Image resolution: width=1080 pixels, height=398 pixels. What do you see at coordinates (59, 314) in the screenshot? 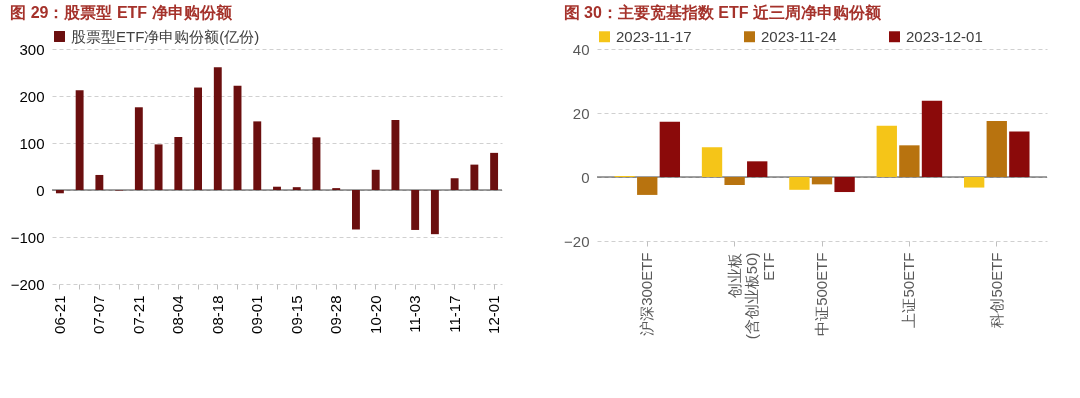
I see `x-tick-label: 06-21` at bounding box center [59, 314].